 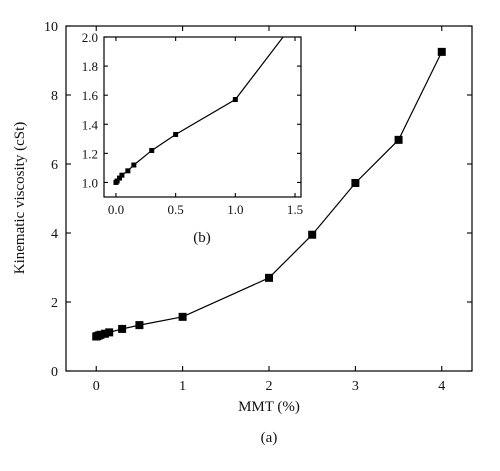 What do you see at coordinates (269, 386) in the screenshot?
I see `x-tick-label: 2` at bounding box center [269, 386].